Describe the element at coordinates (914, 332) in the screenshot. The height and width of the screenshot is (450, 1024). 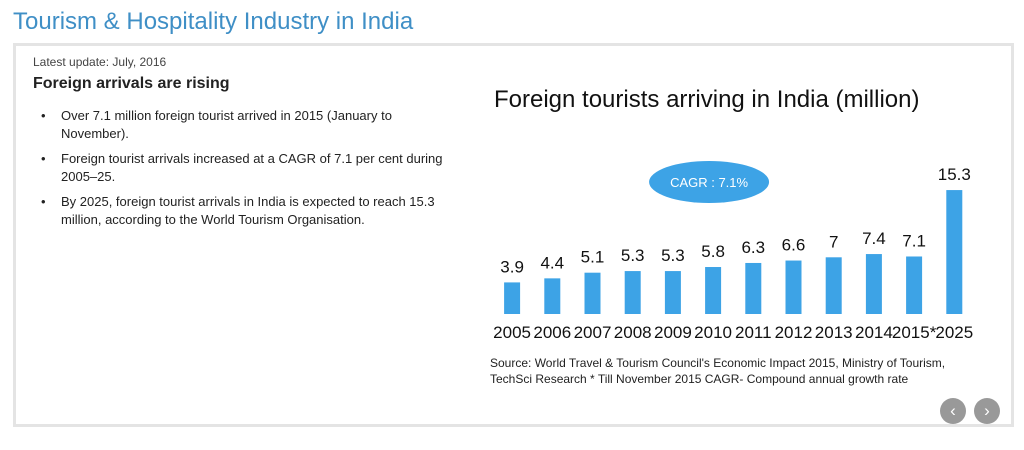
I see `x-tick-label: 2015*` at that location.